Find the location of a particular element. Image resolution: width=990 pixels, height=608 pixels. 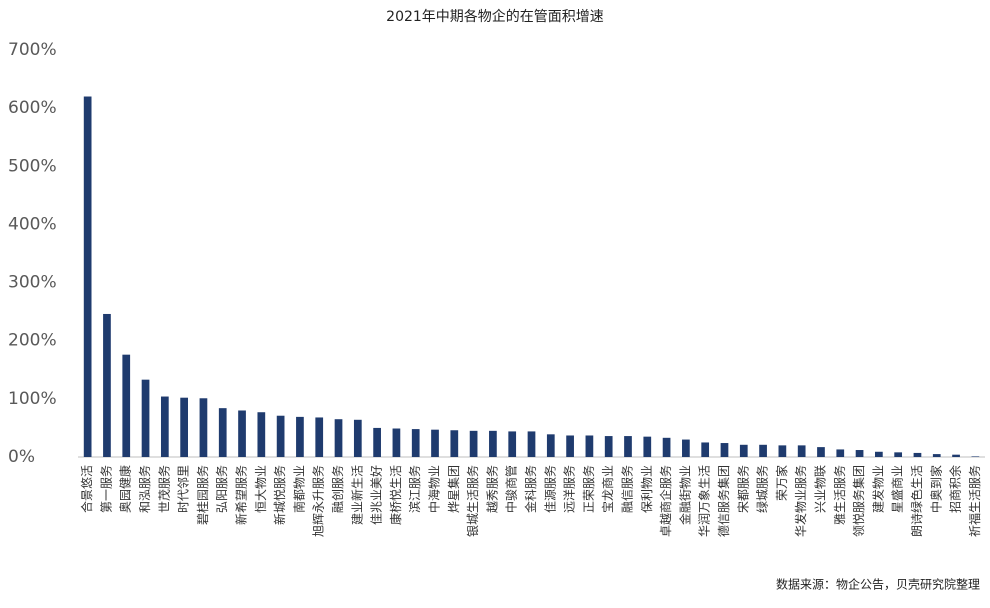

x-tick-label: 建业新生活 is located at coordinates (356, 495).